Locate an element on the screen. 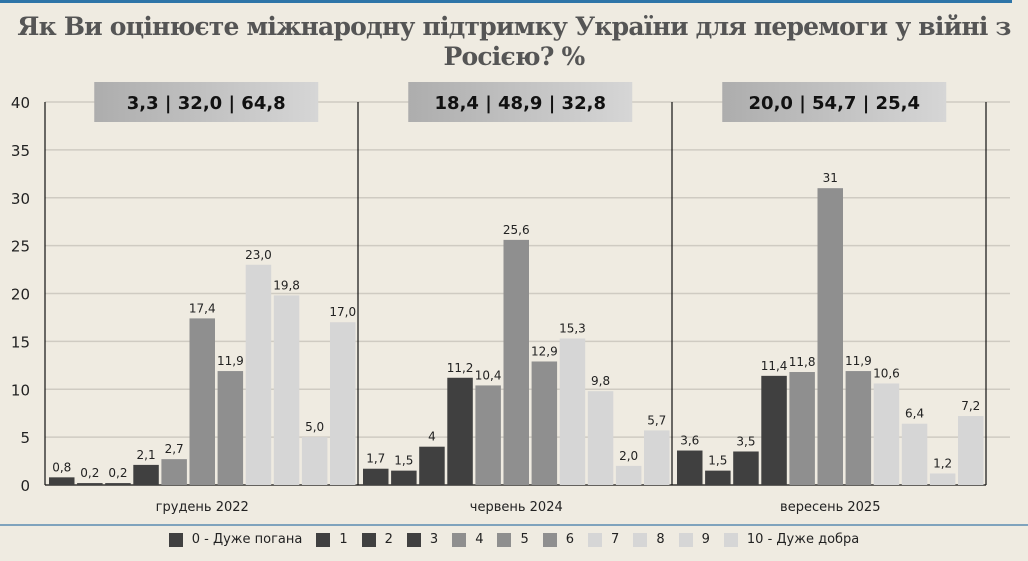 This screenshot has width=1028, height=561. group-label: червень 2024 is located at coordinates (516, 507).